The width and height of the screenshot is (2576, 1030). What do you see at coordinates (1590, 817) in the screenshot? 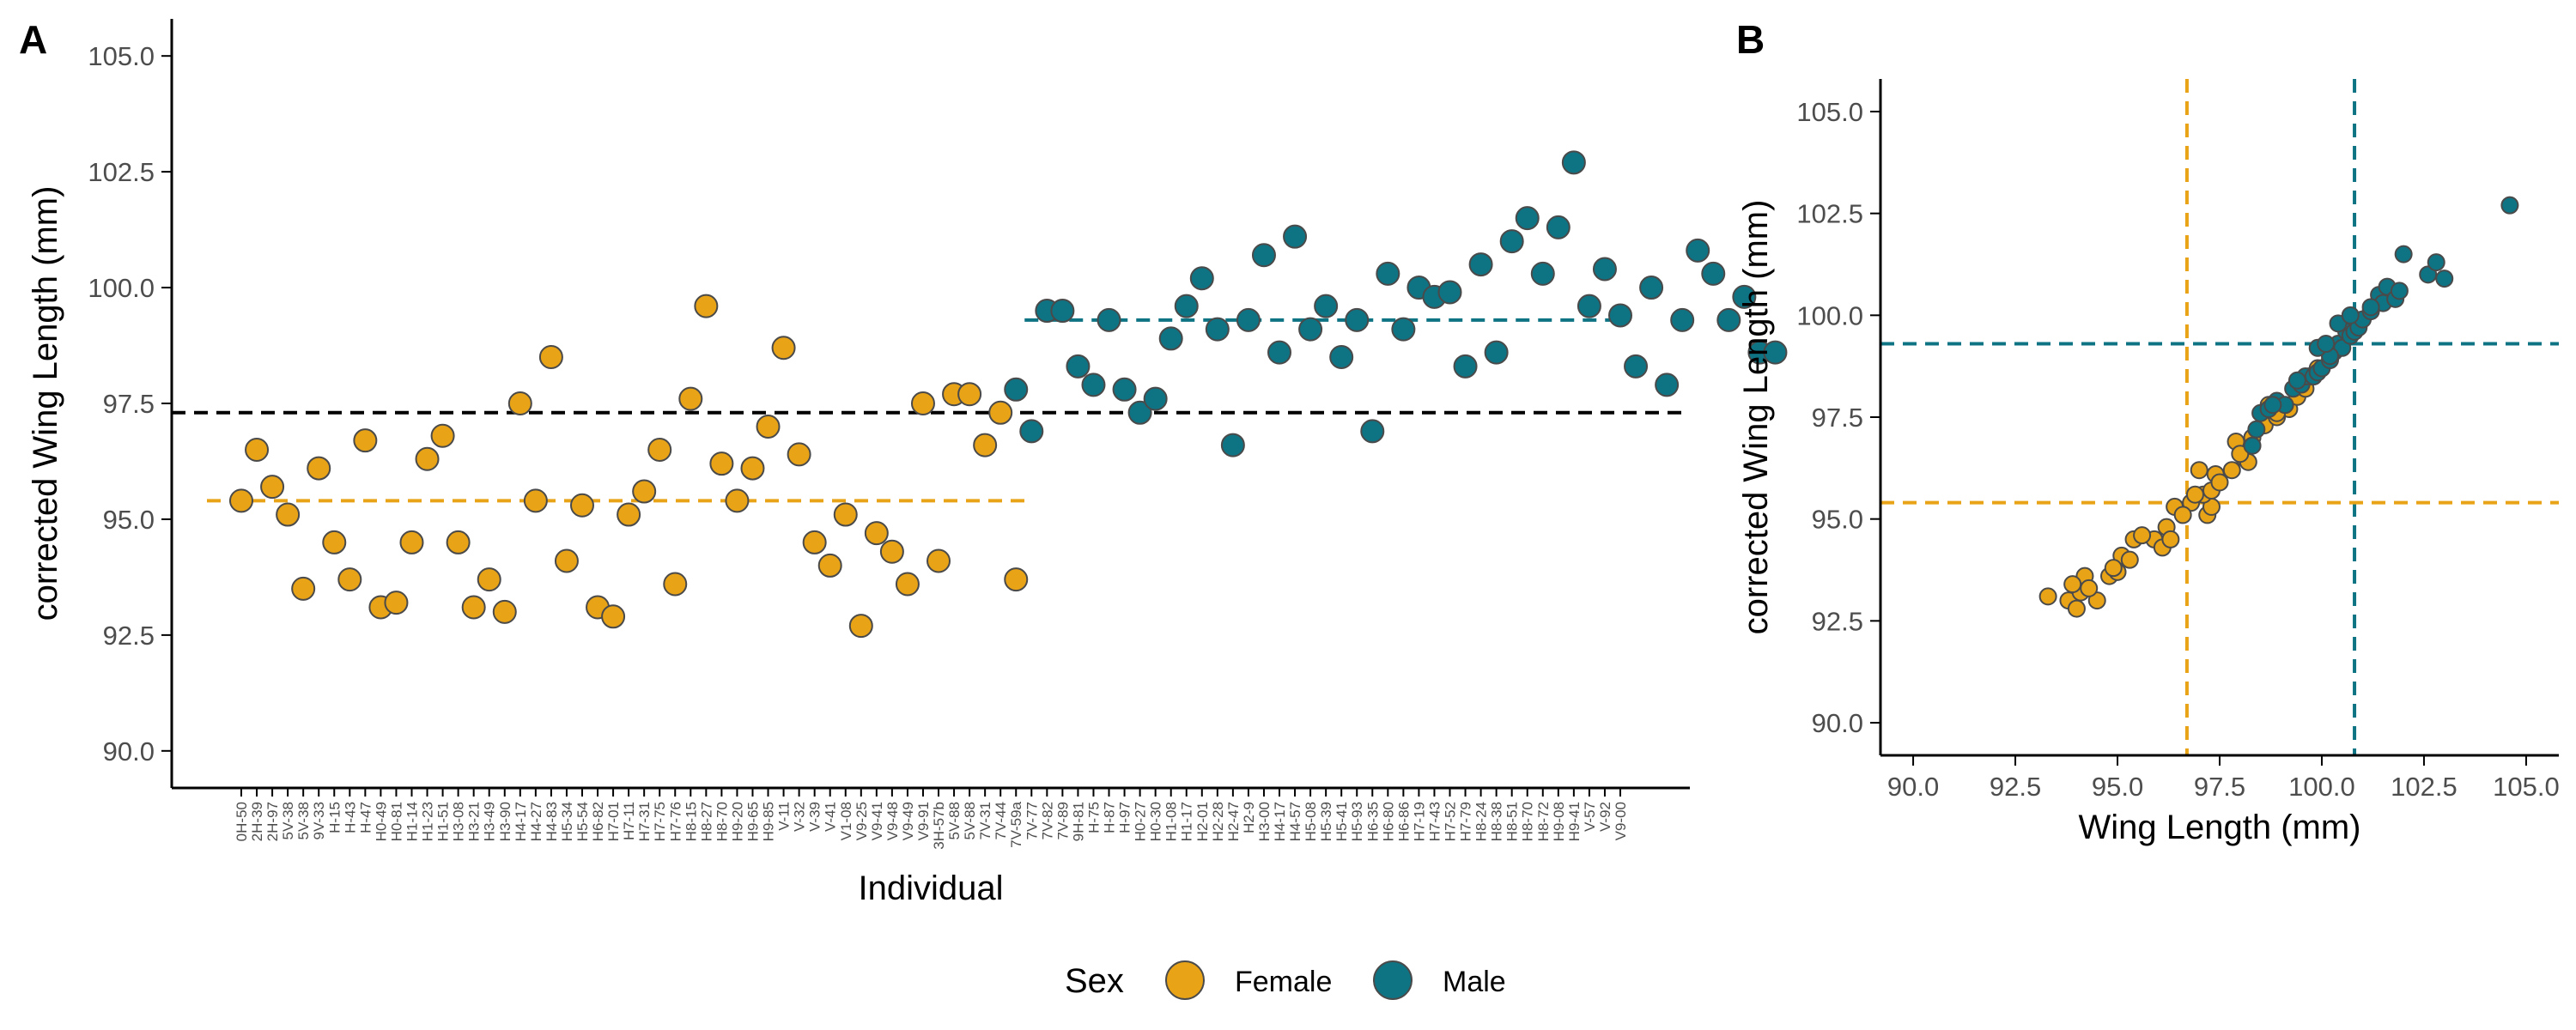
I see `panel-a-x-tick-label: V-57` at bounding box center [1590, 817].